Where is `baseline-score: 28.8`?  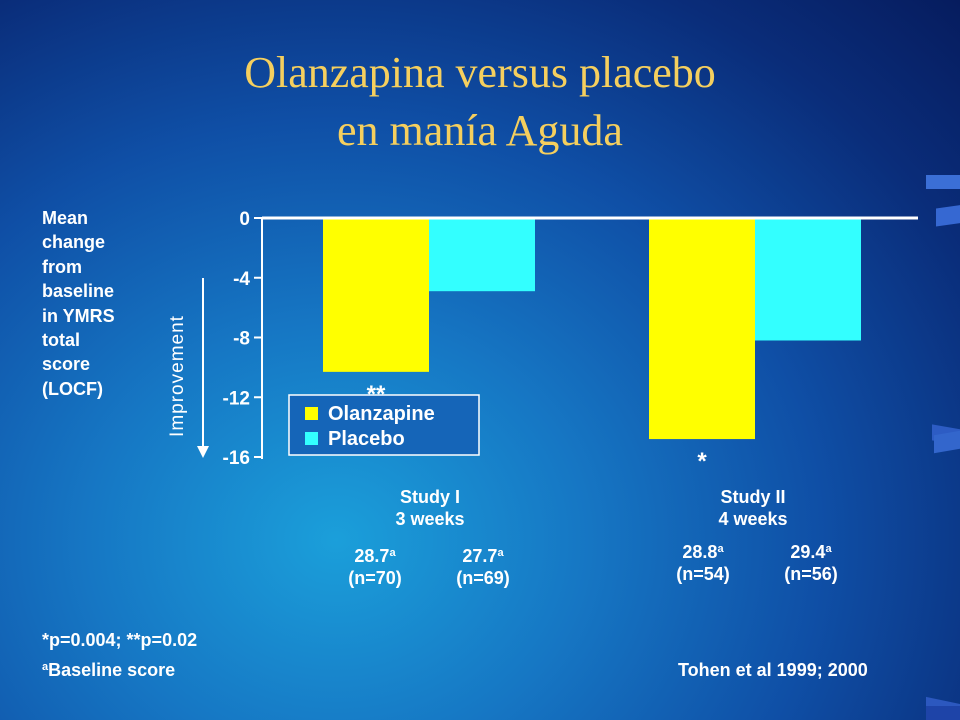
baseline-score: 28.8 is located at coordinates (700, 552).